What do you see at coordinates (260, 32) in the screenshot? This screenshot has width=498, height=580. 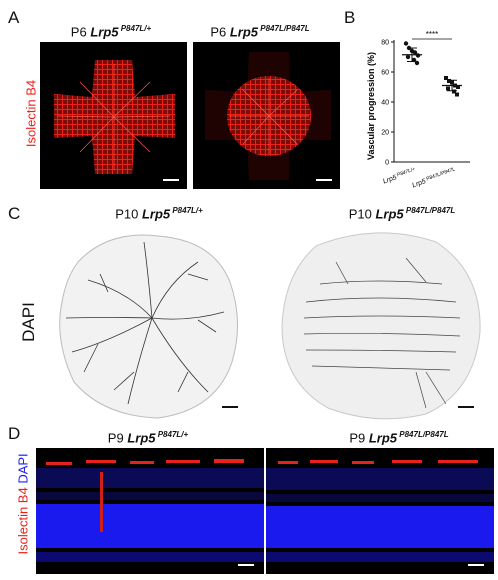 I see `panel-a-title-right: P6 Lrp5 P847L/P847L` at bounding box center [260, 32].